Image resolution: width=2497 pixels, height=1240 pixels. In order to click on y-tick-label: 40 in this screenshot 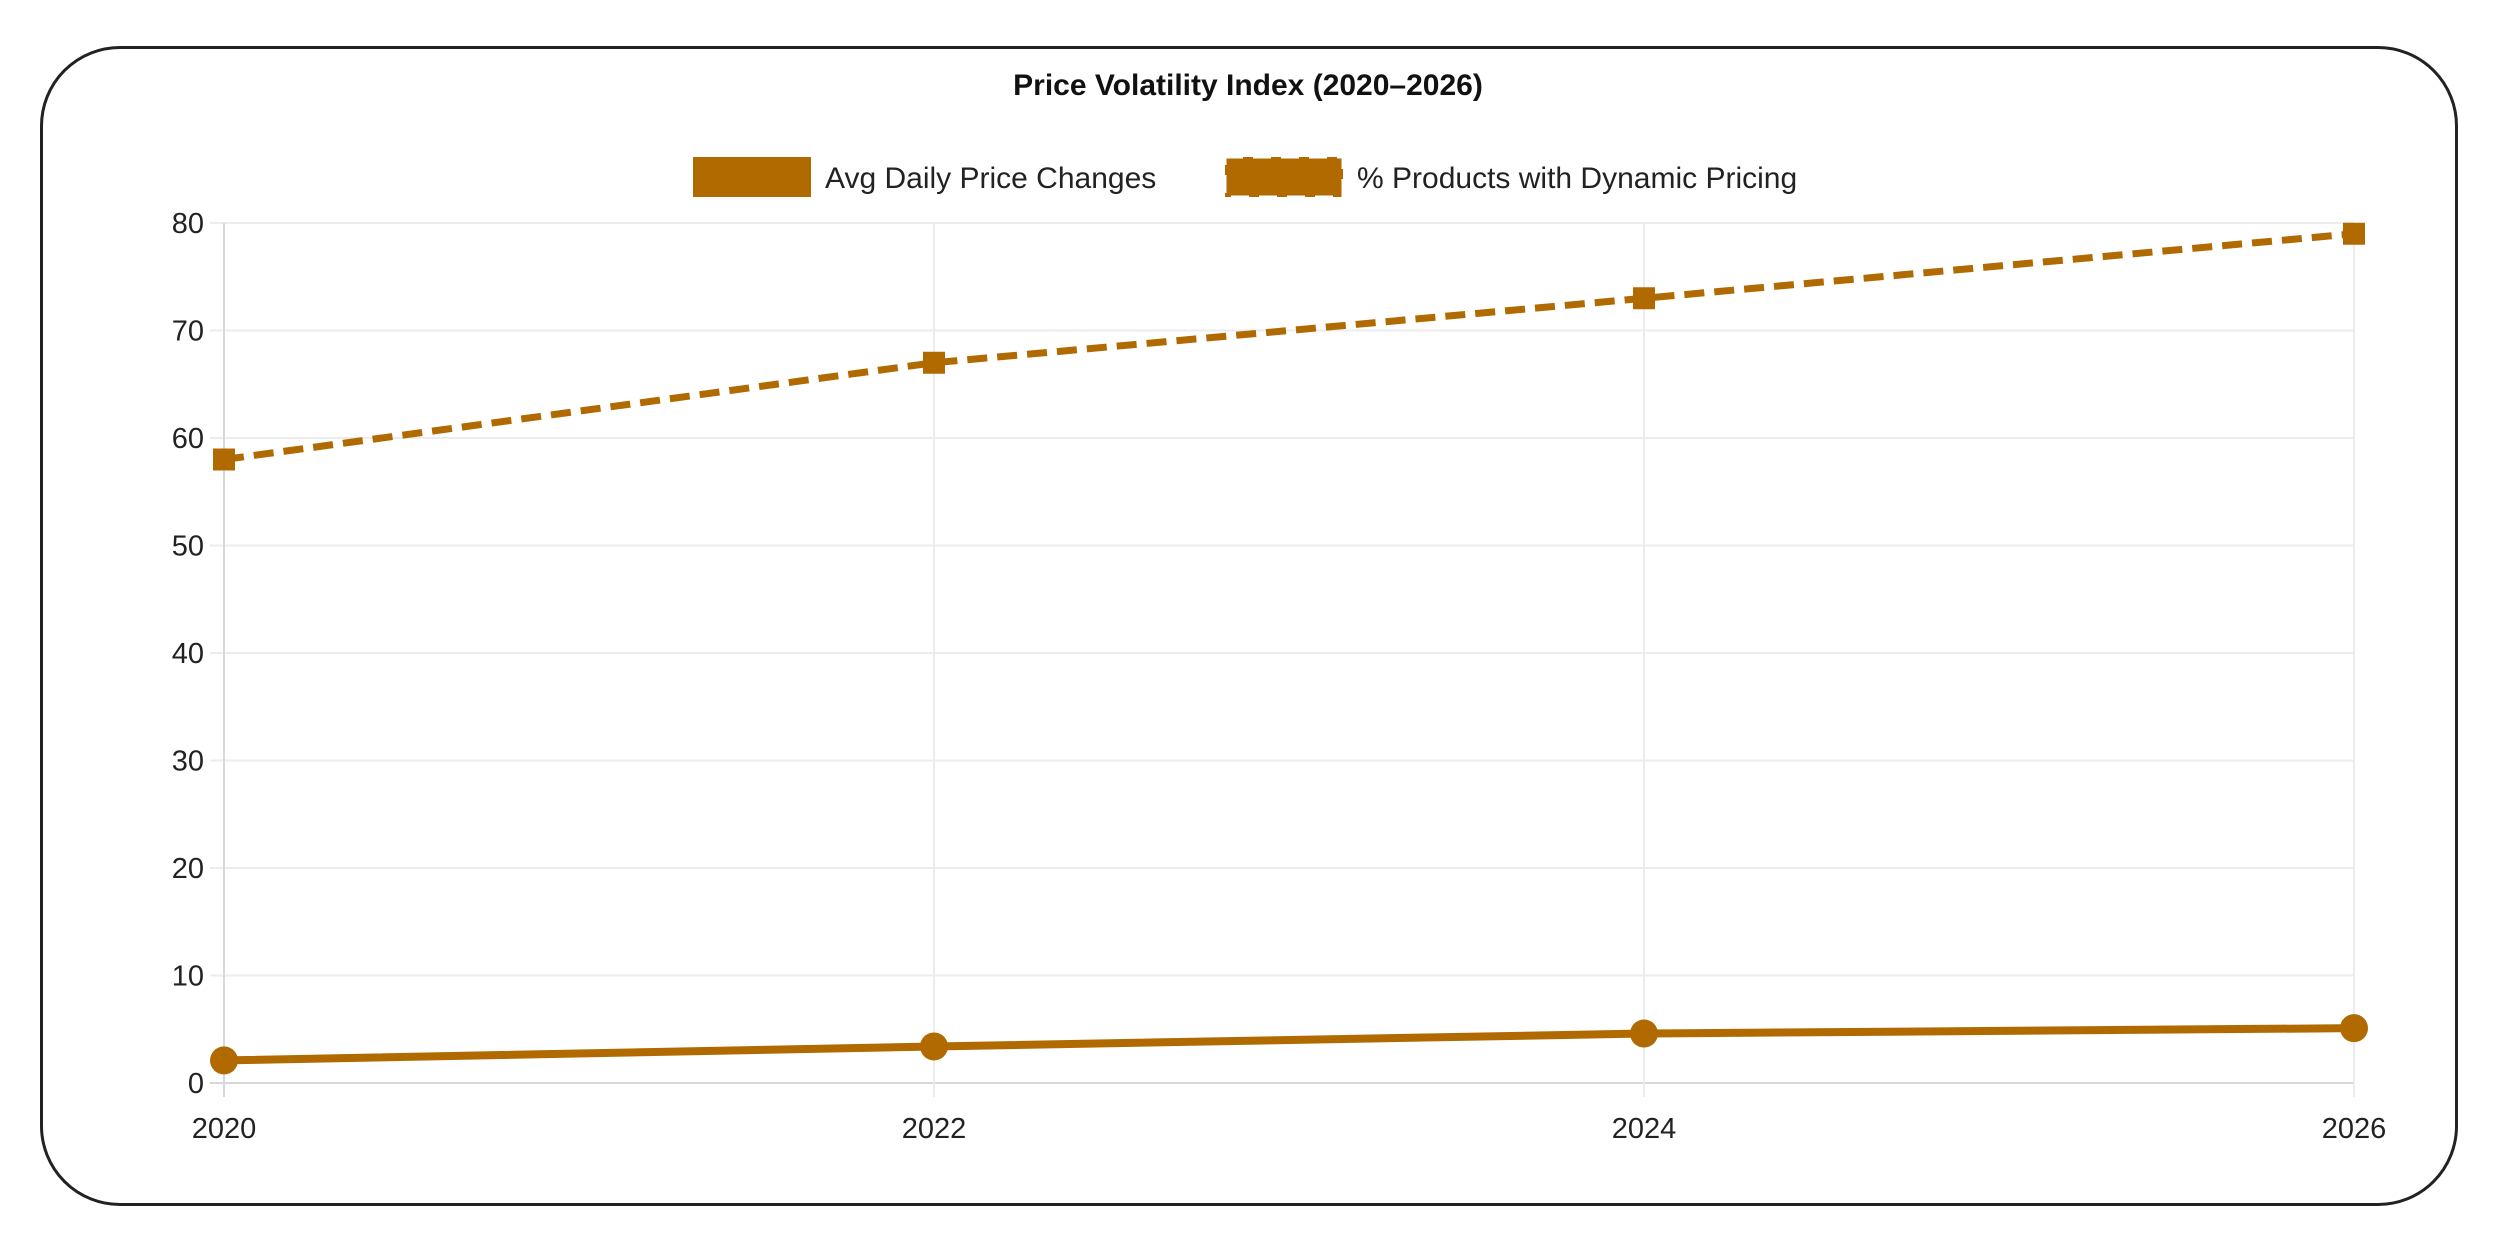, I will do `click(188, 654)`.